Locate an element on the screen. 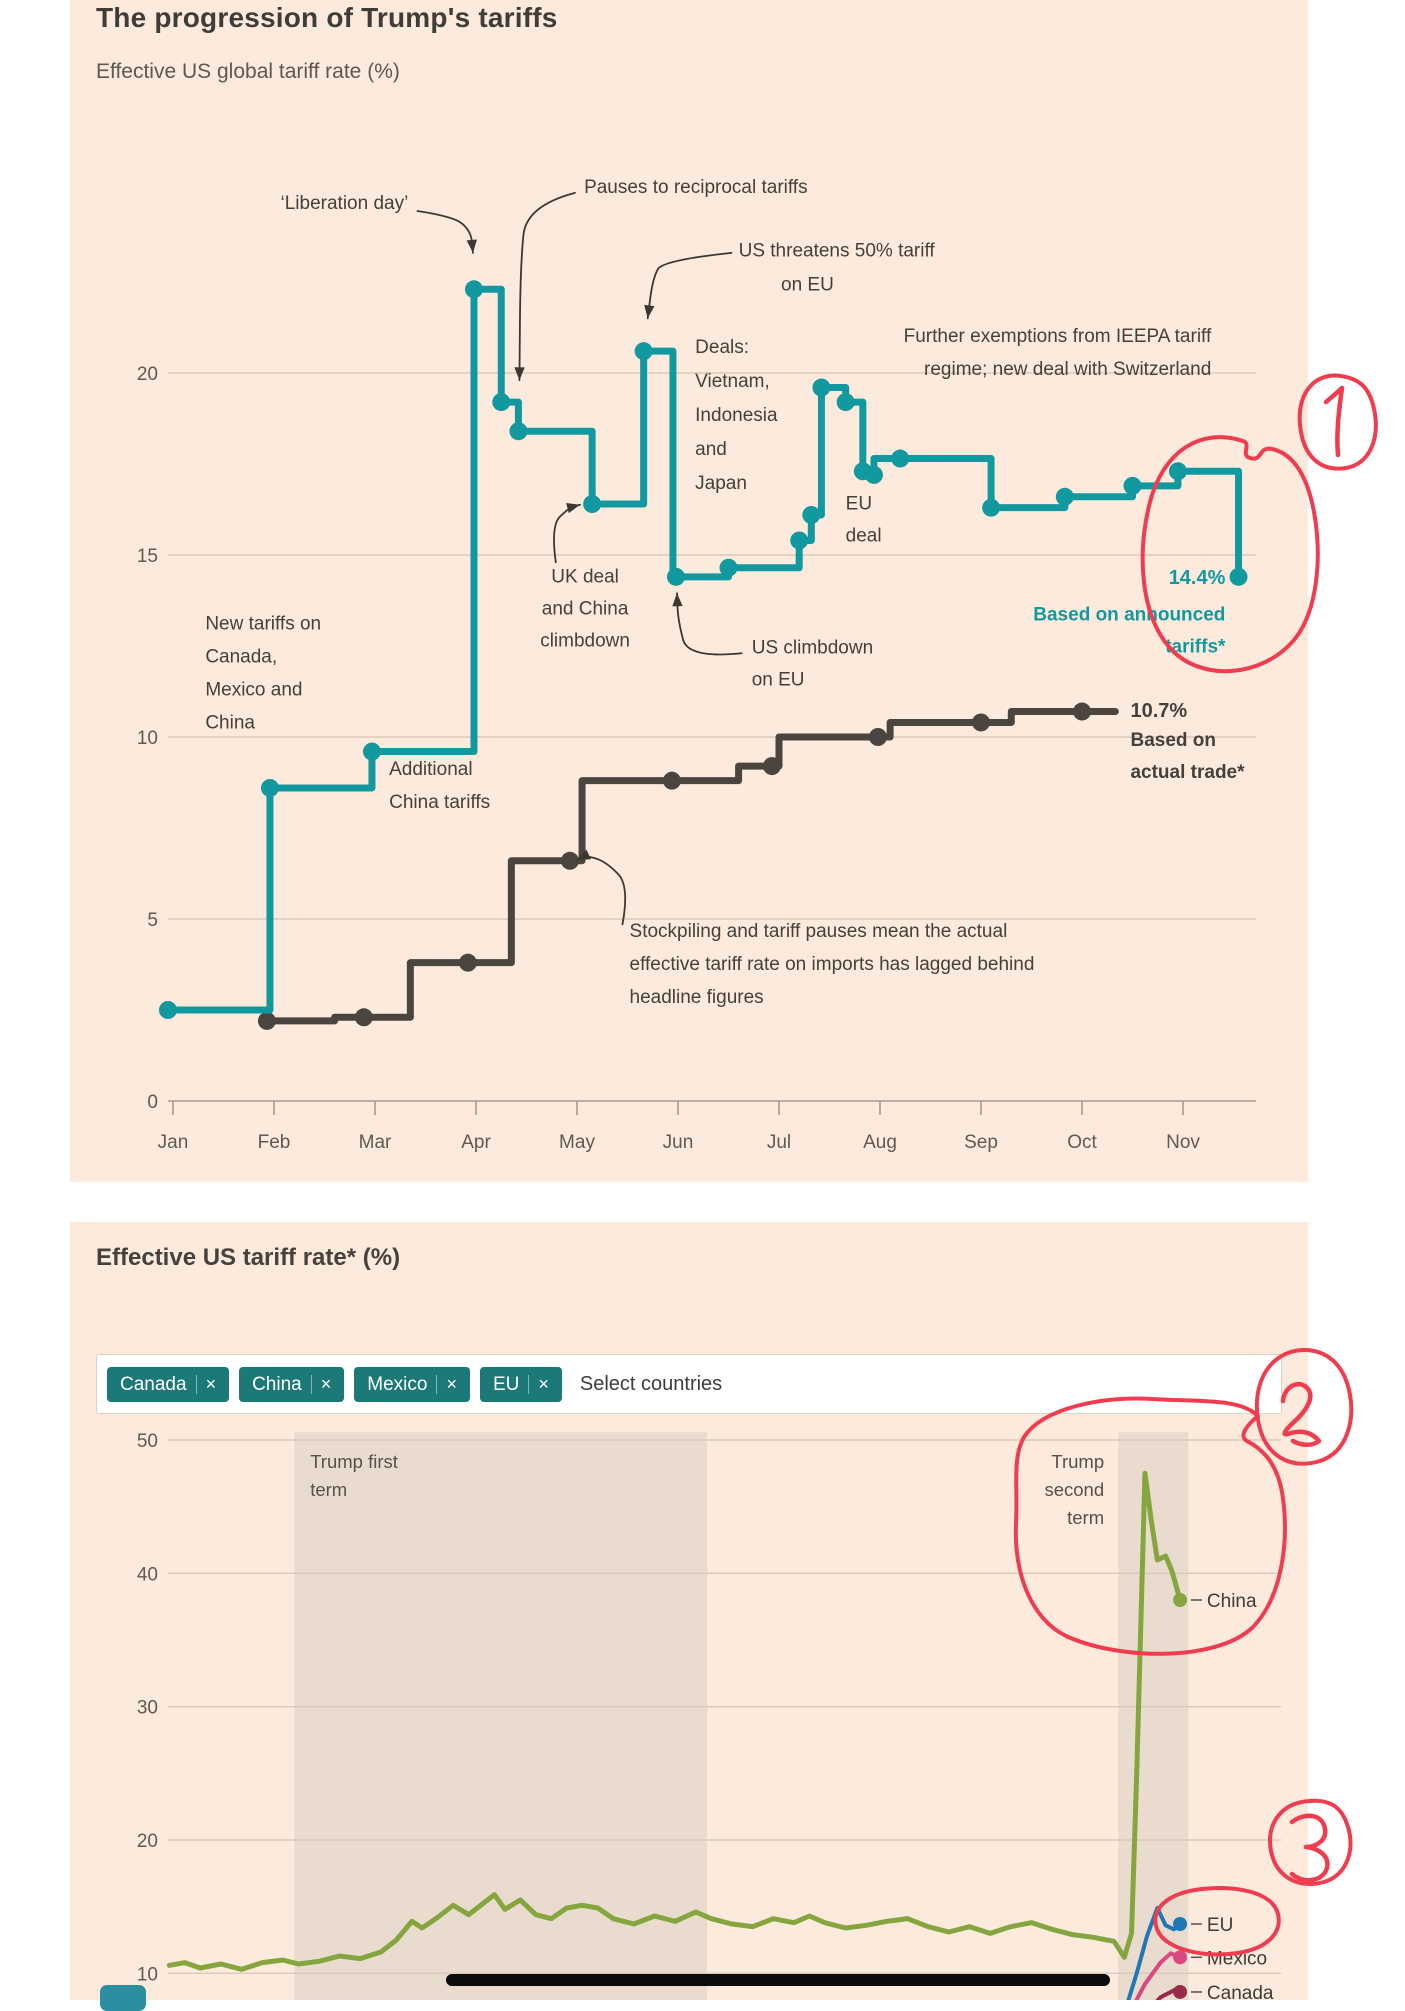 The image size is (1405, 2011). scrubber-bar is located at coordinates (778, 1980).